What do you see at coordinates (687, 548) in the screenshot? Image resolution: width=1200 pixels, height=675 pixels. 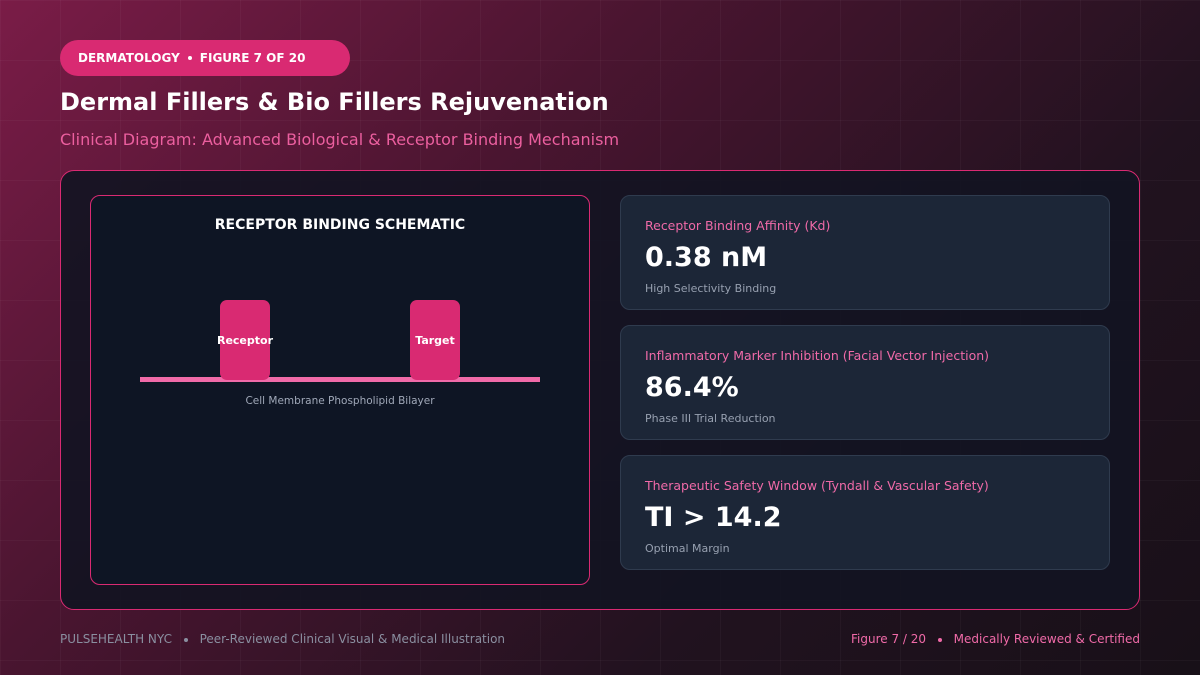 I see `stat-note: Optimal Margin` at bounding box center [687, 548].